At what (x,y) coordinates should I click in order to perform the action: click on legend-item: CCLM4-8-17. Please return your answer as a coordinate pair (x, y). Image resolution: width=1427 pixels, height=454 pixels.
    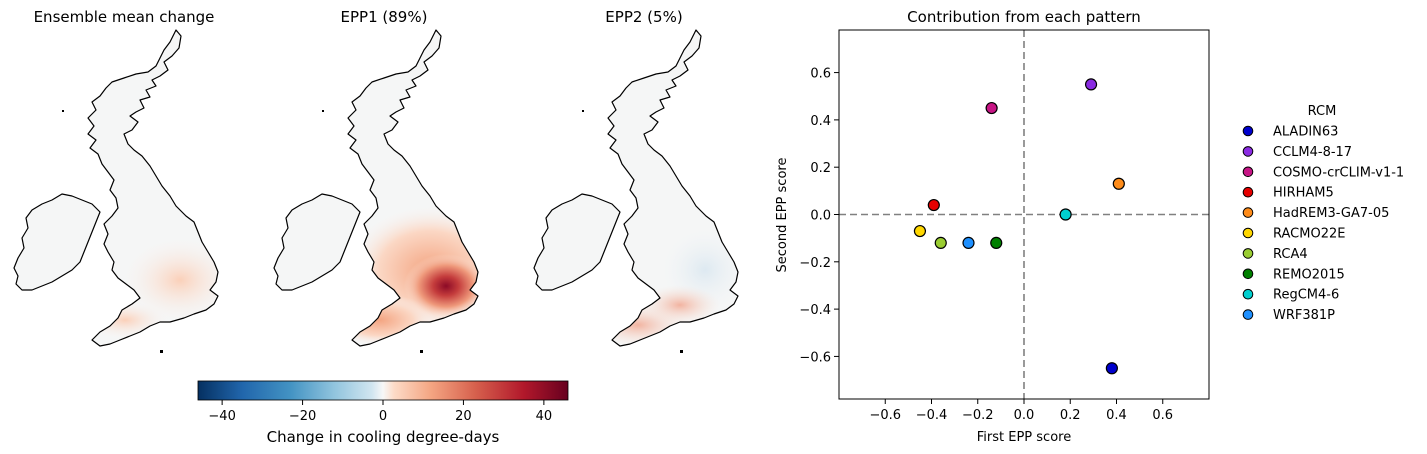
    Looking at the image, I should click on (1297, 152).